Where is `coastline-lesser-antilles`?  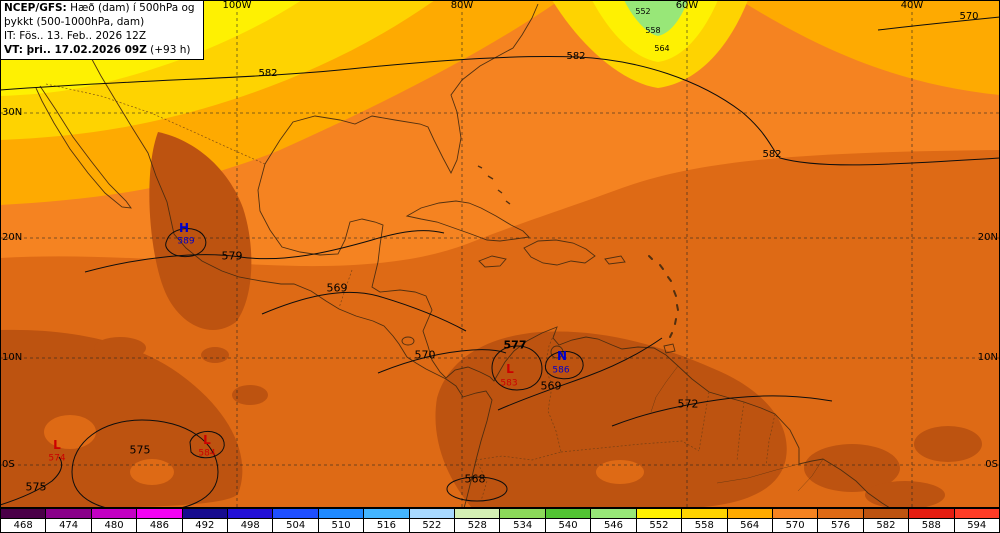
coastline-lesser-antilles is located at coordinates (663, 296).